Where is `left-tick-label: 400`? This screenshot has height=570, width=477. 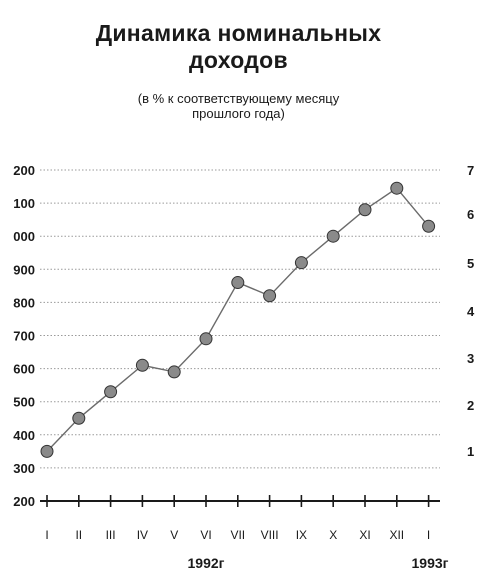 left-tick-label: 400 is located at coordinates (24, 435).